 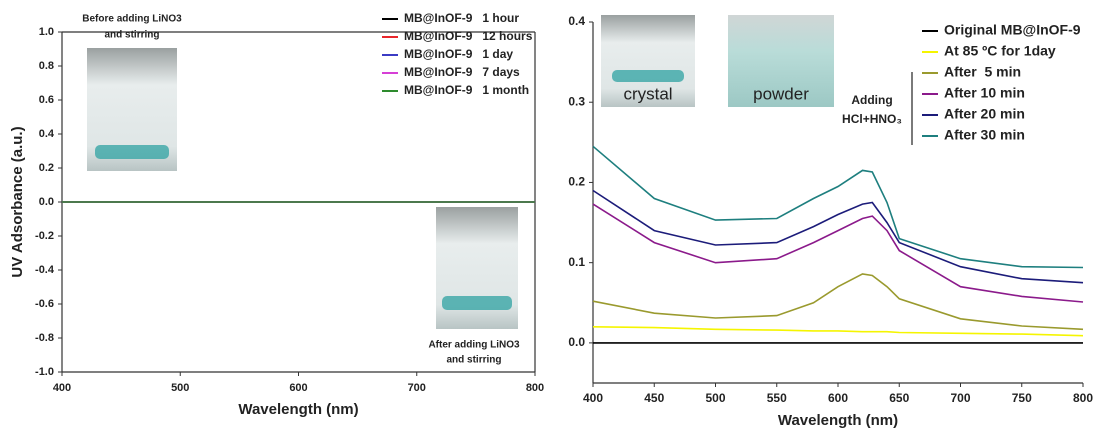 What do you see at coordinates (46, 100) in the screenshot?
I see `y-tick-label: 0.6` at bounding box center [46, 100].